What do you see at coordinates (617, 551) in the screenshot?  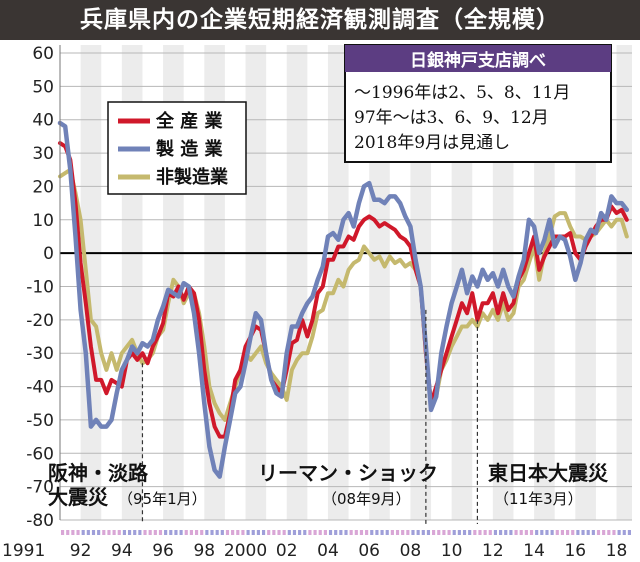 I see `x-tick-label: 18` at bounding box center [617, 551].